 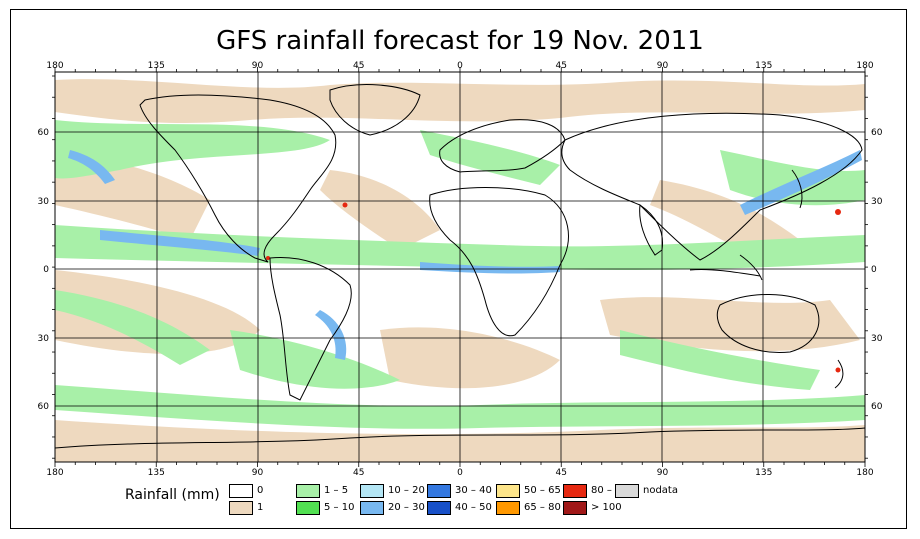 What do you see at coordinates (460, 66) in the screenshot?
I see `lon-label-top: 0` at bounding box center [460, 66].